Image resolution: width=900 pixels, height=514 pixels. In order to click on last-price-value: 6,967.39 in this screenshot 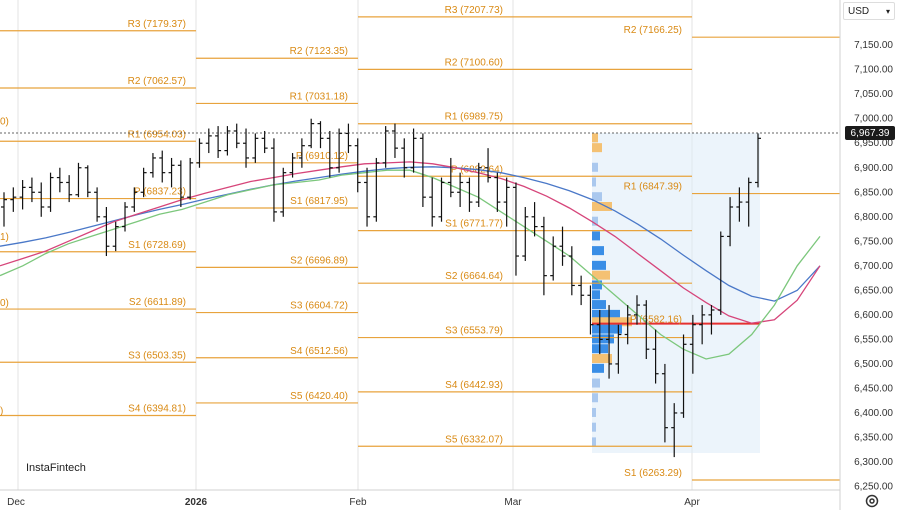, I will do `click(870, 133)`.